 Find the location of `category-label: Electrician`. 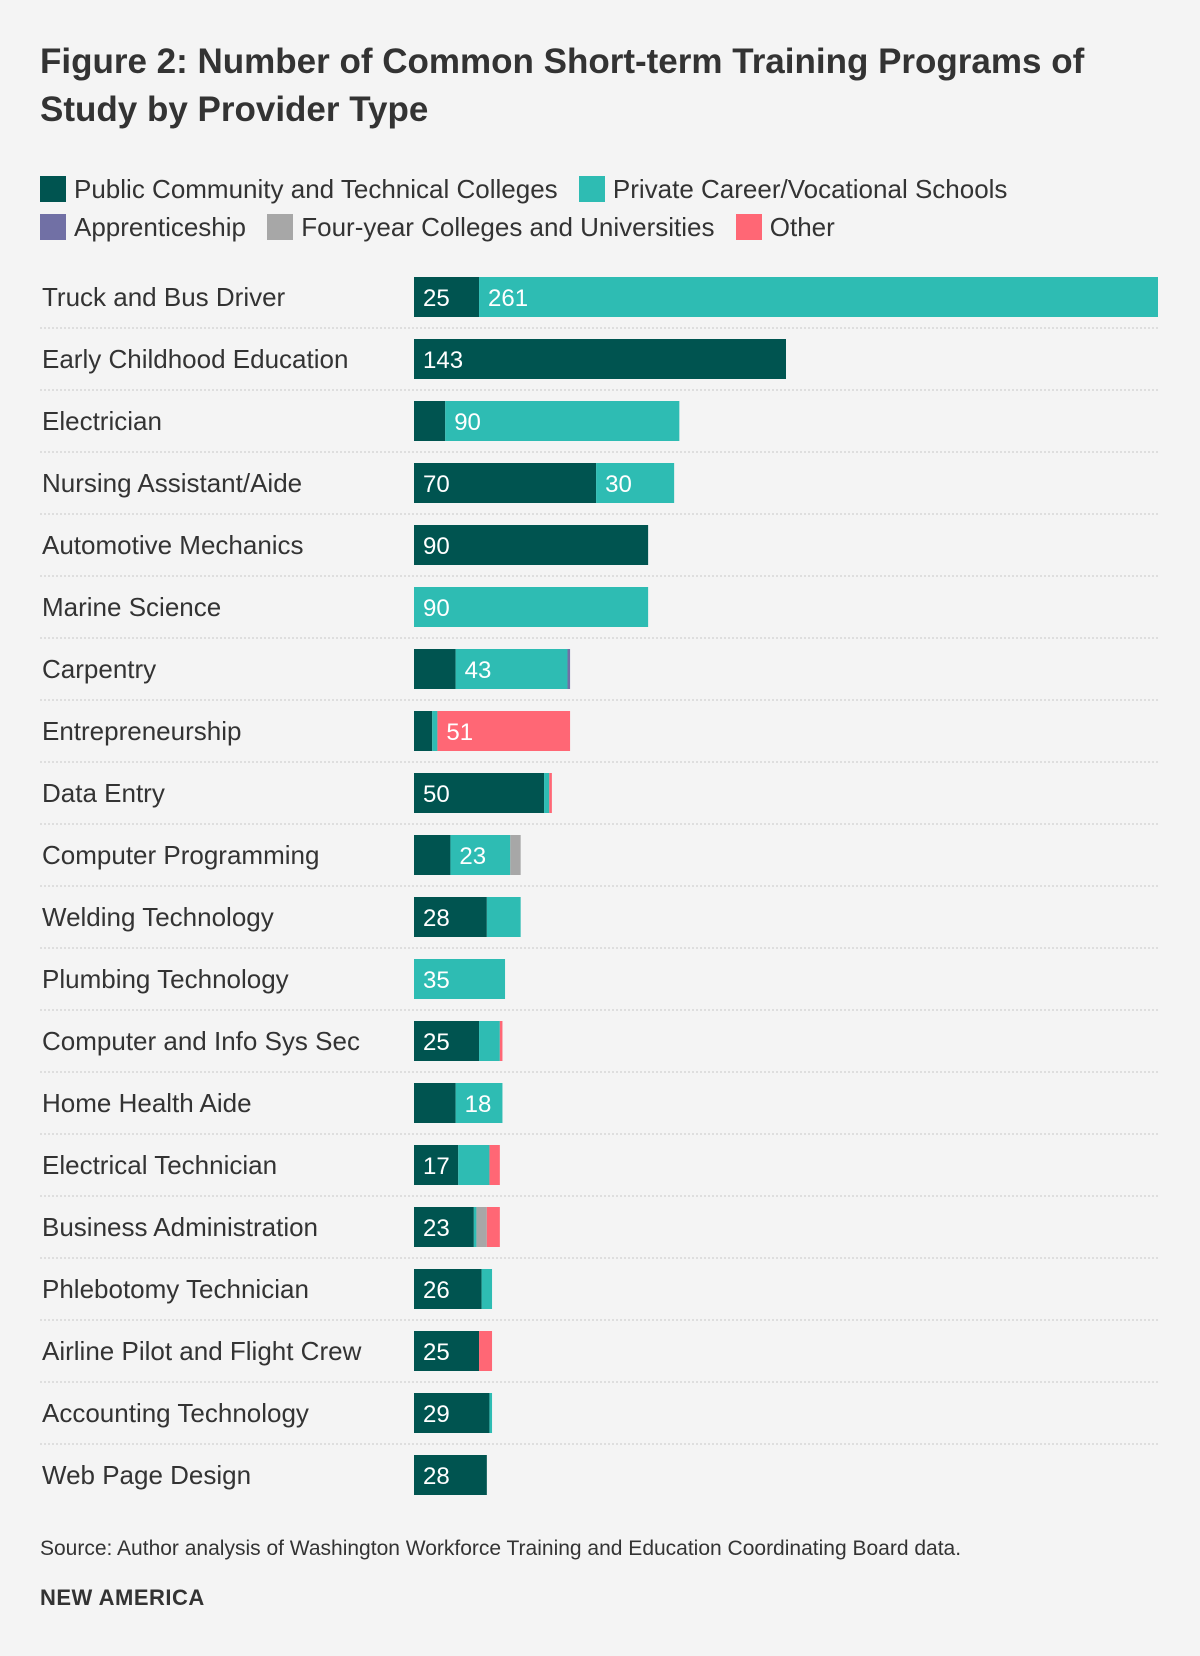

category-label: Electrician is located at coordinates (102, 421).